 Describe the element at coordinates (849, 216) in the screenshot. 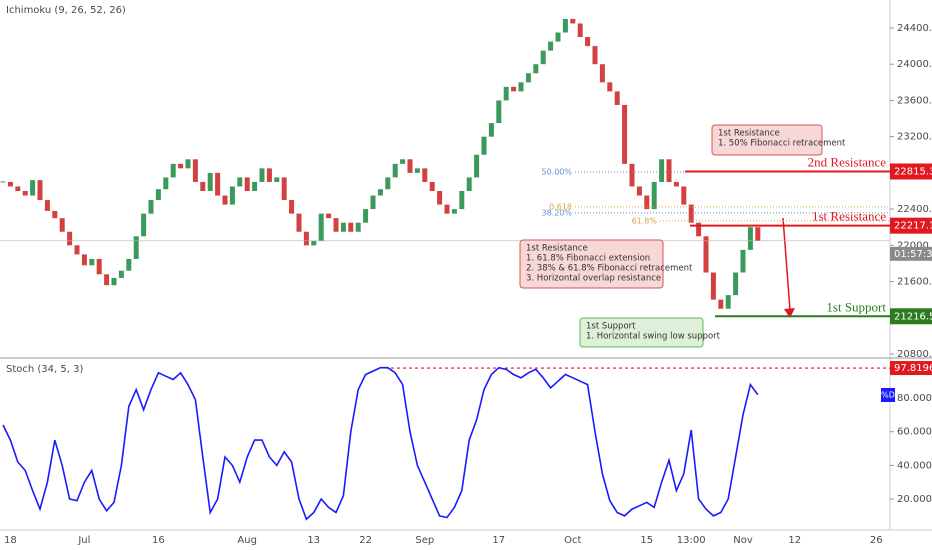

I see `level-label: 1st Resistance` at that location.